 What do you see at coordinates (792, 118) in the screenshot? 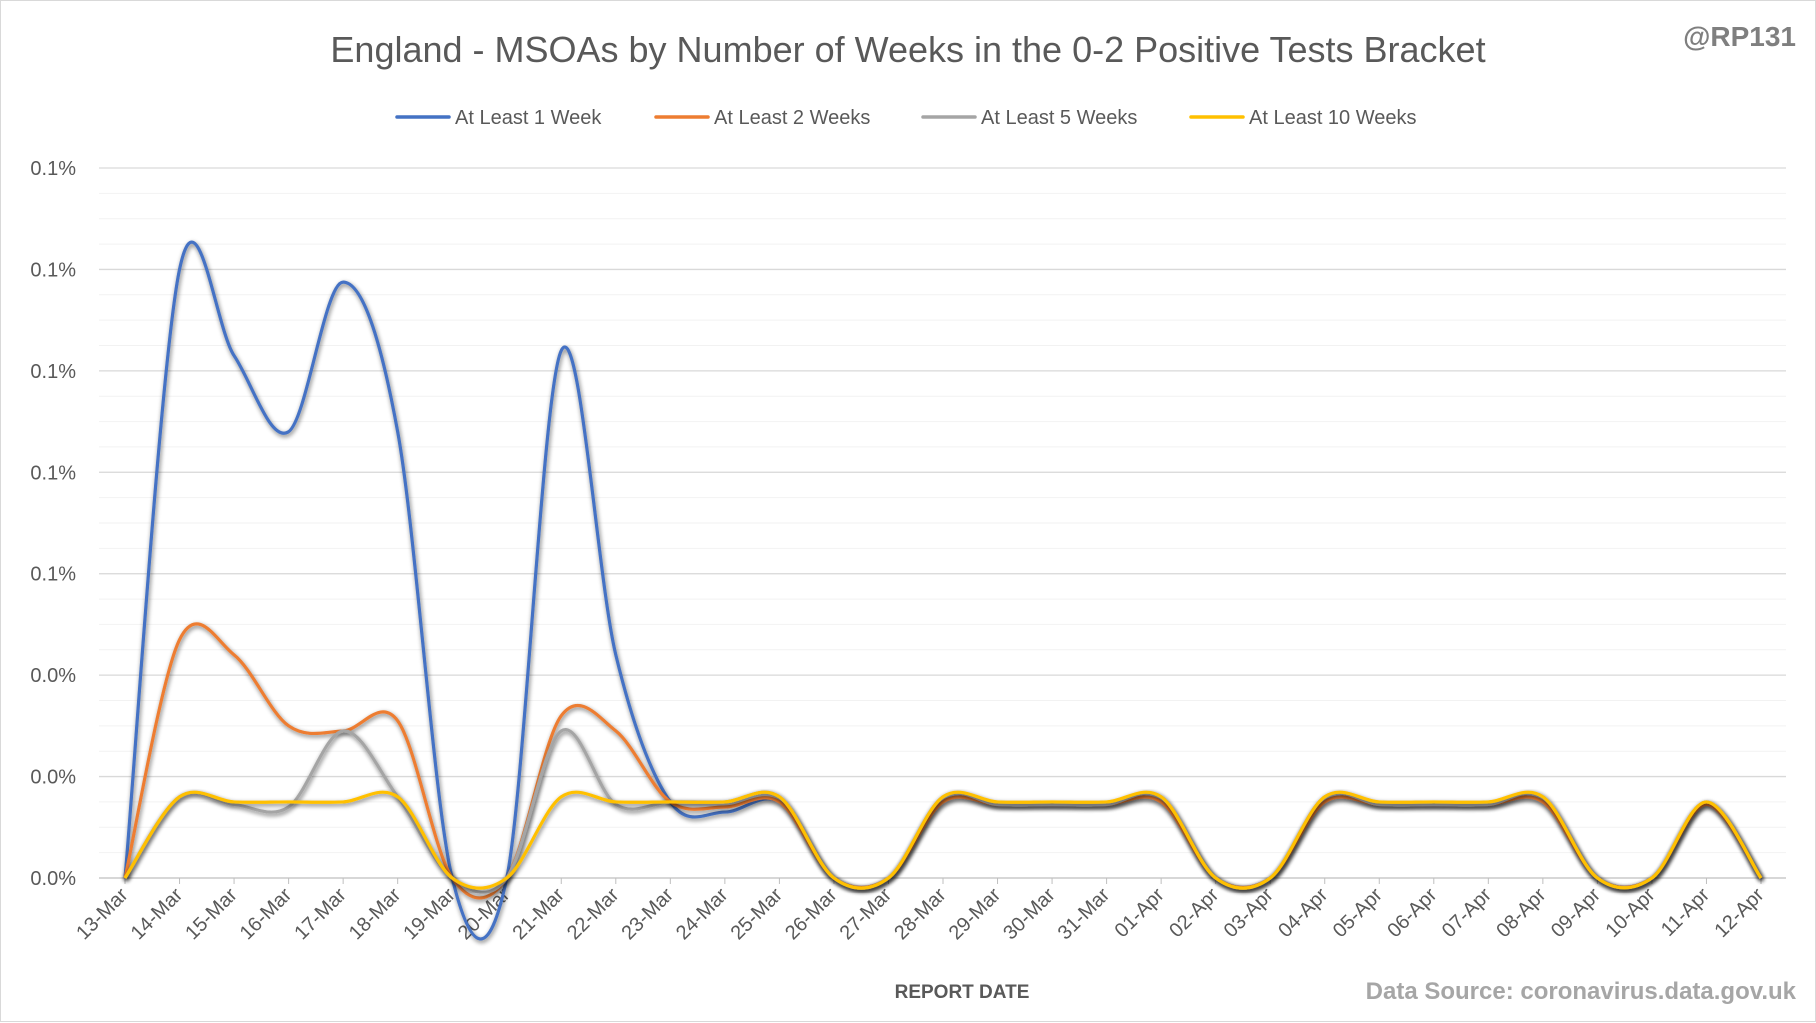
I see `legend-label: At Least 2 Weeks` at bounding box center [792, 118].